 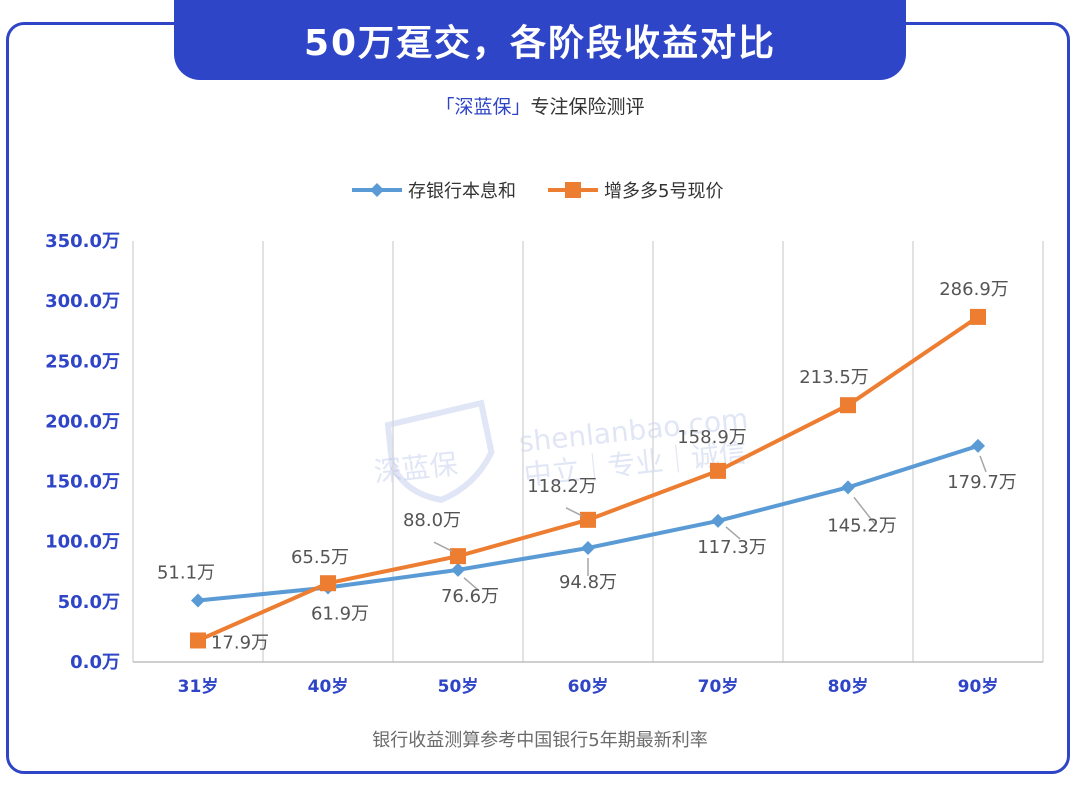 I want to click on data-label: 118.2万, so click(x=562, y=486).